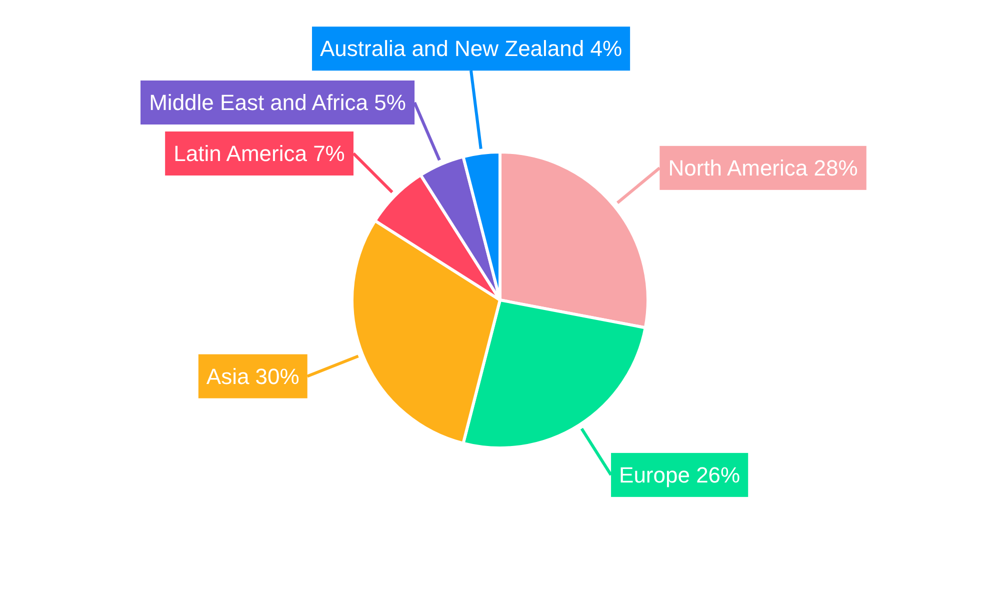  Describe the element at coordinates (679, 475) in the screenshot. I see `slice-label: Europe 26%` at that location.